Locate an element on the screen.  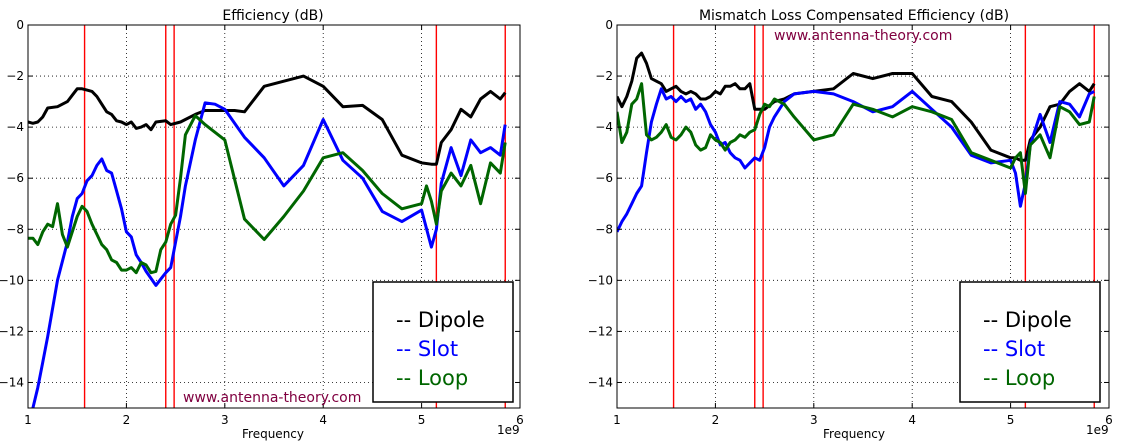
chart-title: Efficiency (dB) is located at coordinates (272, 16).